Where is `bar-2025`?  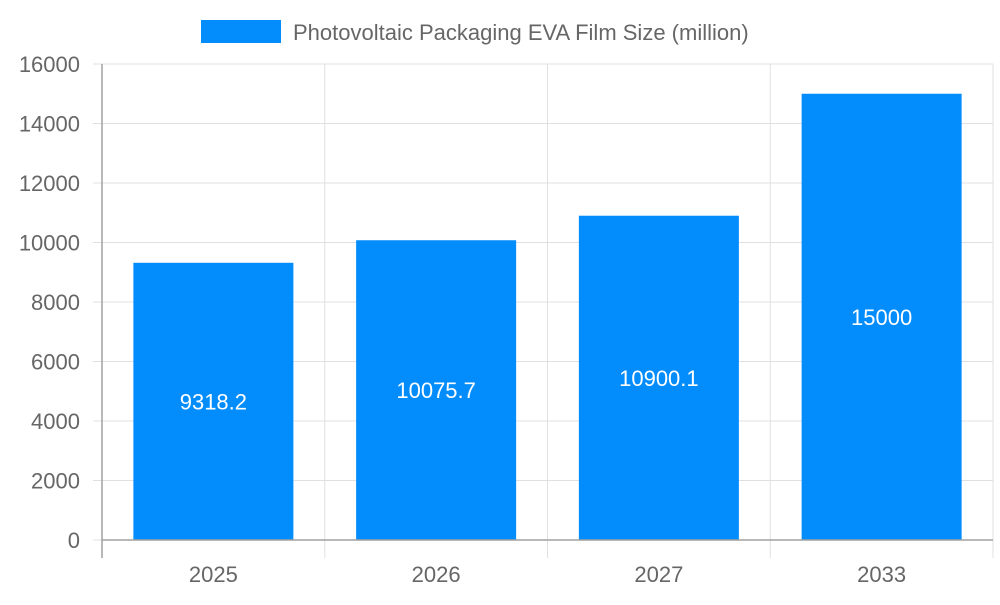
bar-2025 is located at coordinates (213, 401).